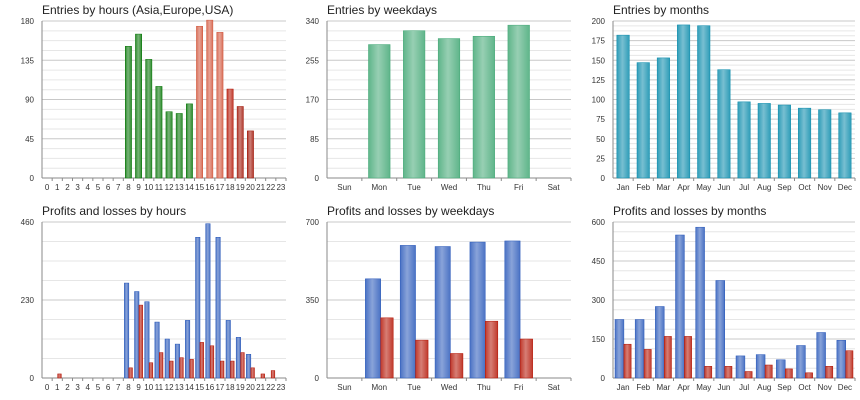 This screenshot has width=860, height=400. I want to click on chart-title: Profits and losses by hours, so click(114, 211).